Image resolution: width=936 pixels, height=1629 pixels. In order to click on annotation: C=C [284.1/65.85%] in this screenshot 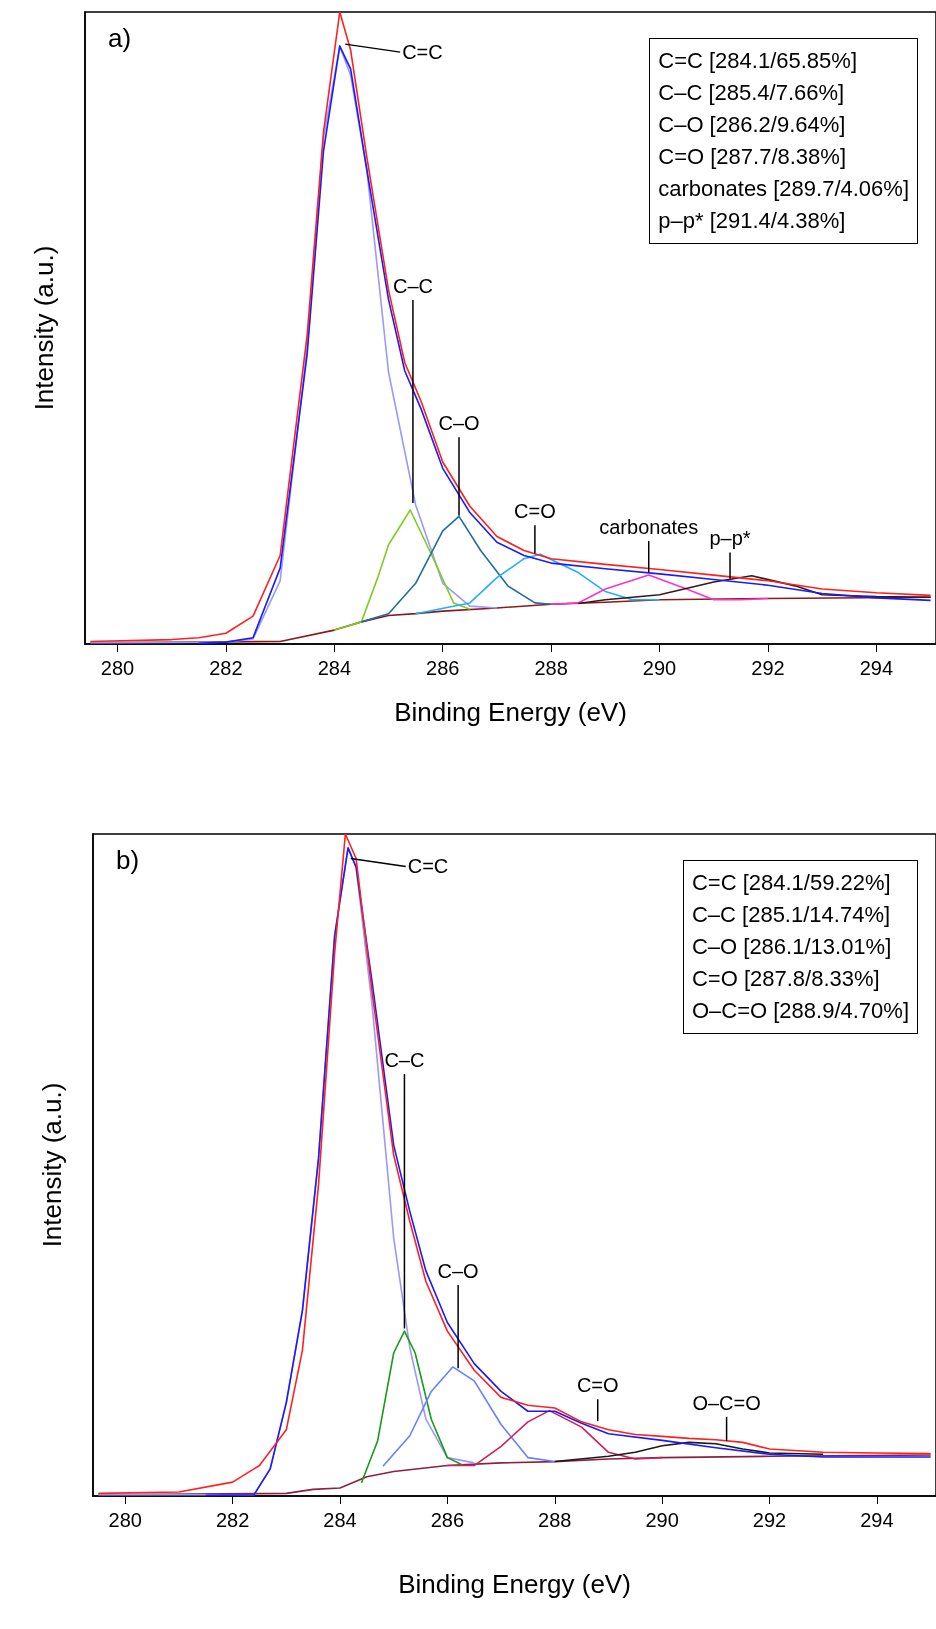, I will do `click(758, 61)`.